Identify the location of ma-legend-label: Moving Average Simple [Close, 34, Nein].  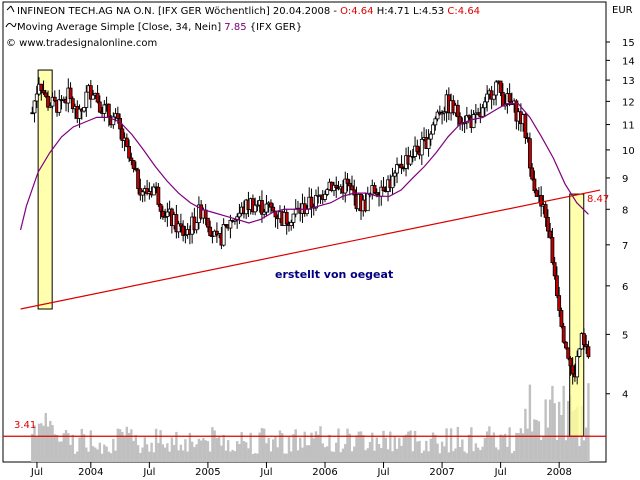
(119, 27).